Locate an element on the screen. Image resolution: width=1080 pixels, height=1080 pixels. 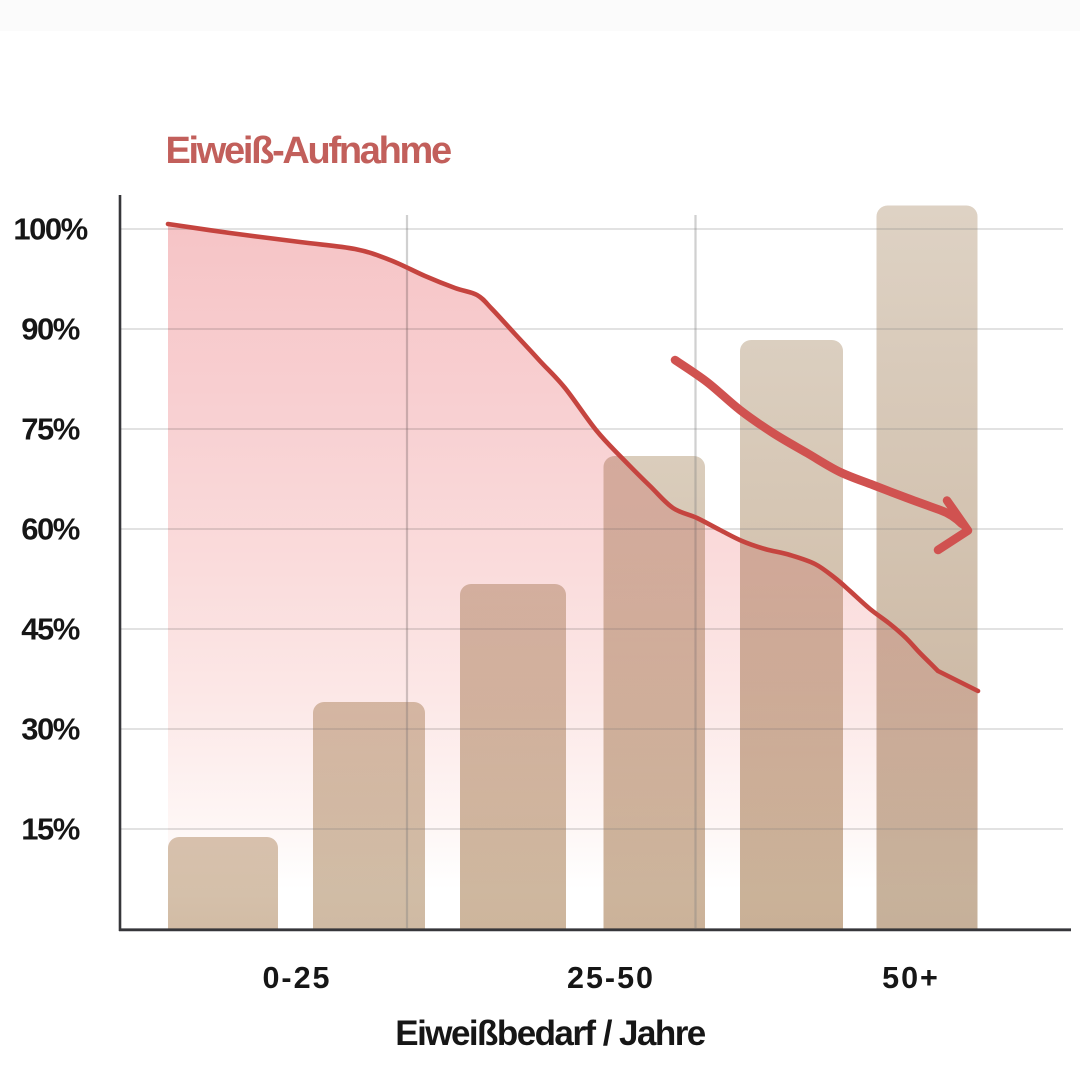
svg-text: 100% is located at coordinates (50, 229).